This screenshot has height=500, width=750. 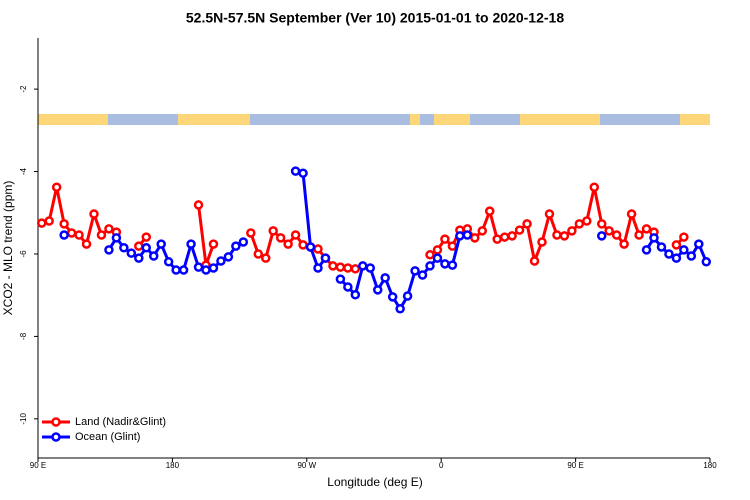 I want to click on y-axis-label: XCO2 - MLO trend (ppm), so click(x=8, y=248).